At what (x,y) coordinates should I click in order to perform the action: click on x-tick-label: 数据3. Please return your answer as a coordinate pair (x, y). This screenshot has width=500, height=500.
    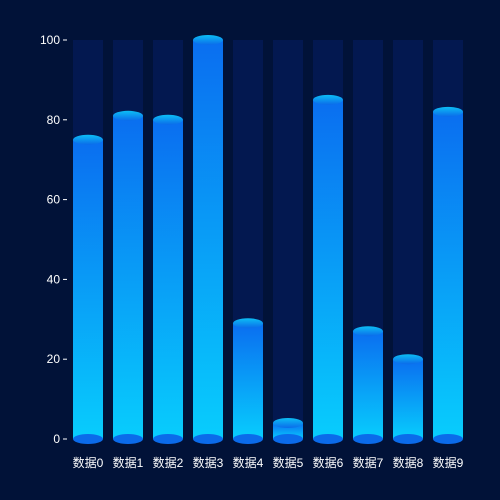
    Looking at the image, I should click on (208, 462).